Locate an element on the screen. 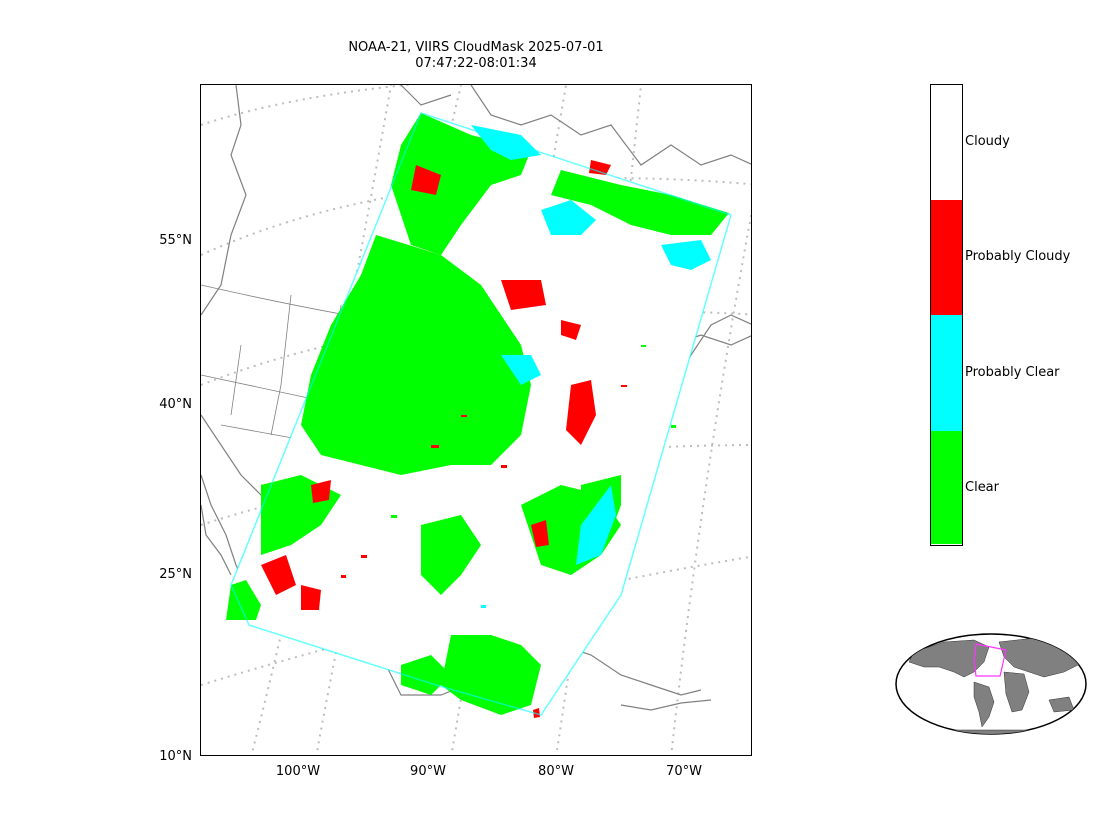 This screenshot has width=1120, height=840. probably-clear-areas is located at coordinates (591, 345).